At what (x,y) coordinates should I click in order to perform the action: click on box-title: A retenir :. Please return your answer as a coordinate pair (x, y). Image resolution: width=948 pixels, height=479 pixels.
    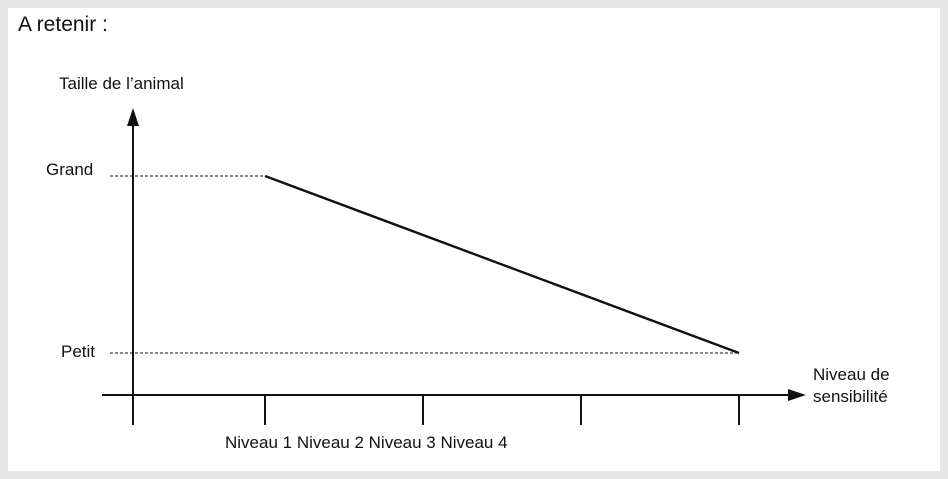
    Looking at the image, I should click on (63, 24).